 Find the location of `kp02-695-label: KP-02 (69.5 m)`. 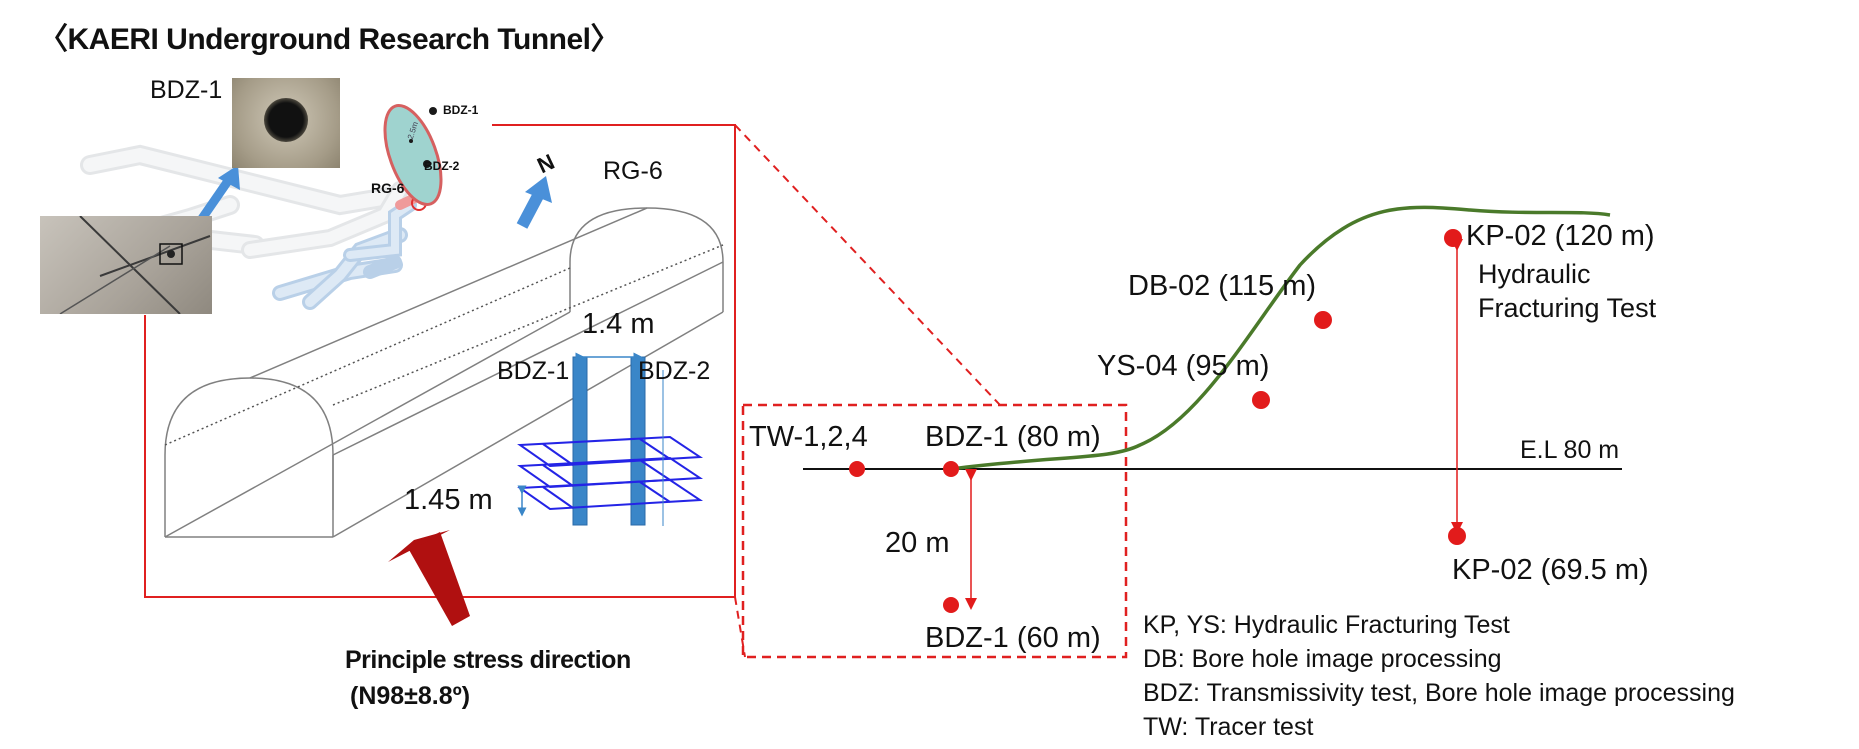

kp02-695-label: KP-02 (69.5 m) is located at coordinates (1550, 570).